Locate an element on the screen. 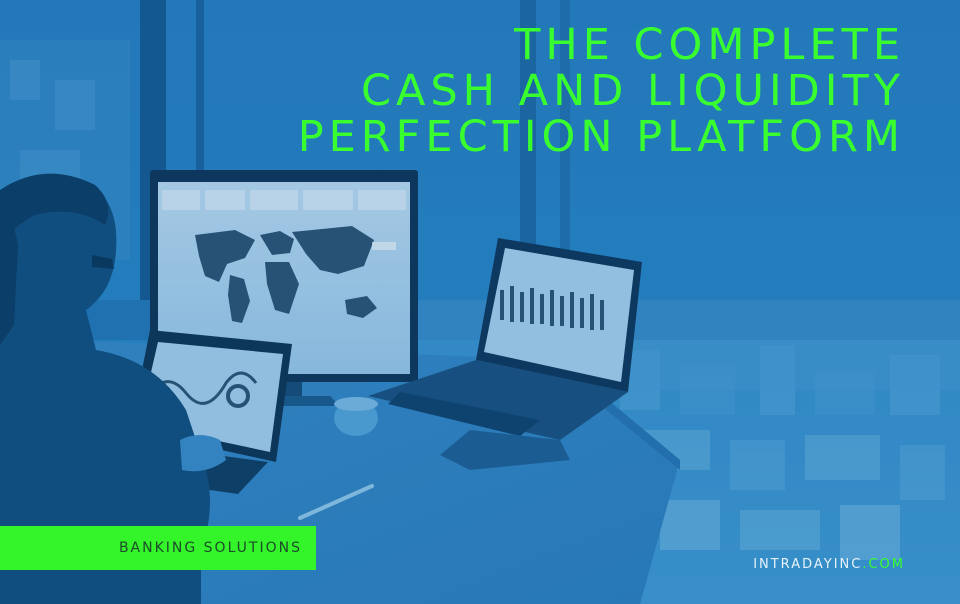 The image size is (960, 604). category-badge: BANKING SOLUTIONS is located at coordinates (158, 548).